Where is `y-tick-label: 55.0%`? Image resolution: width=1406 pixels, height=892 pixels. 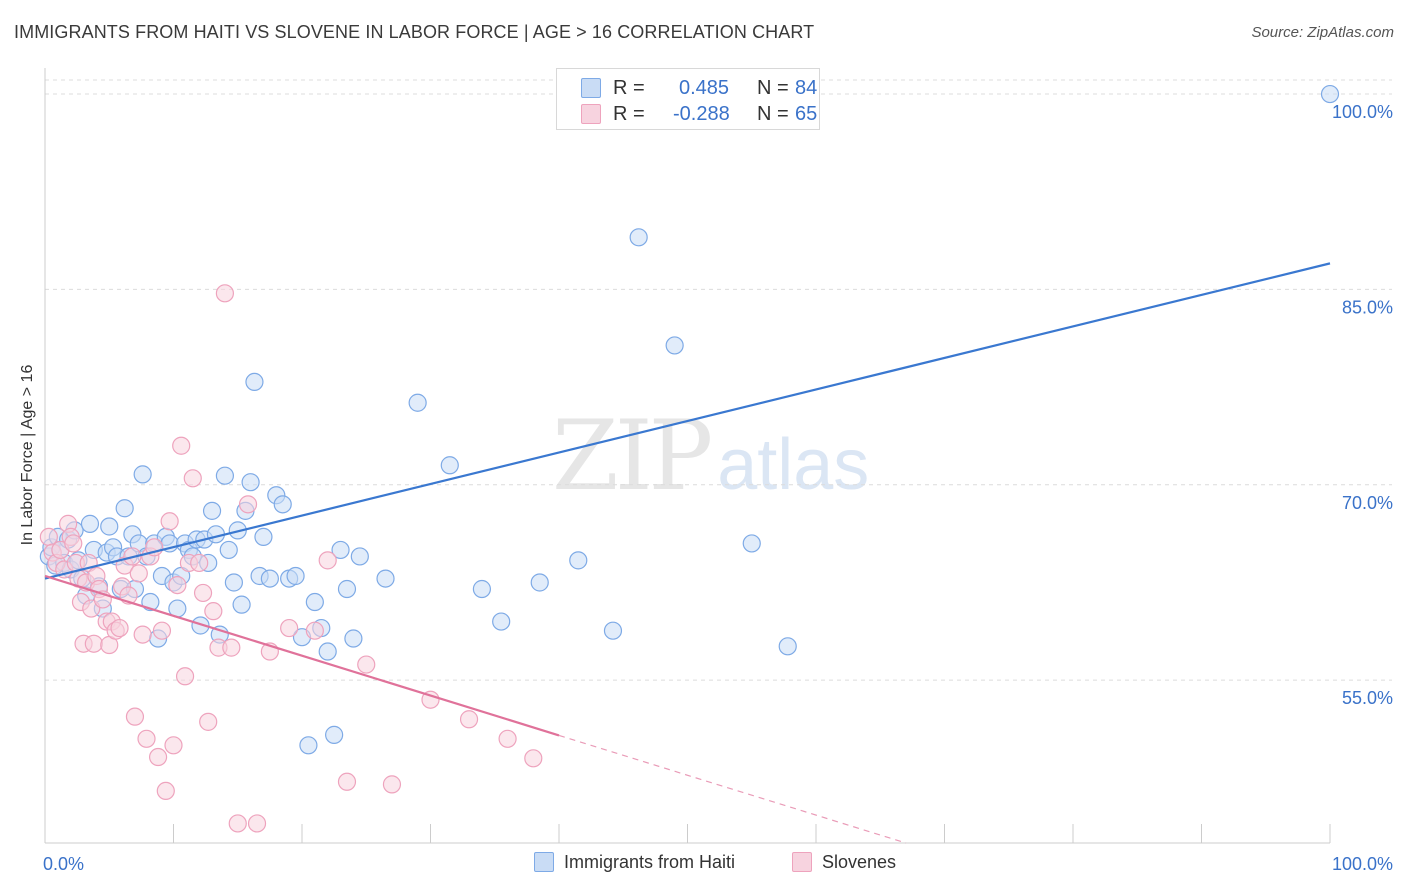
y-tick-label: 55.0% is located at coordinates (1367, 698).